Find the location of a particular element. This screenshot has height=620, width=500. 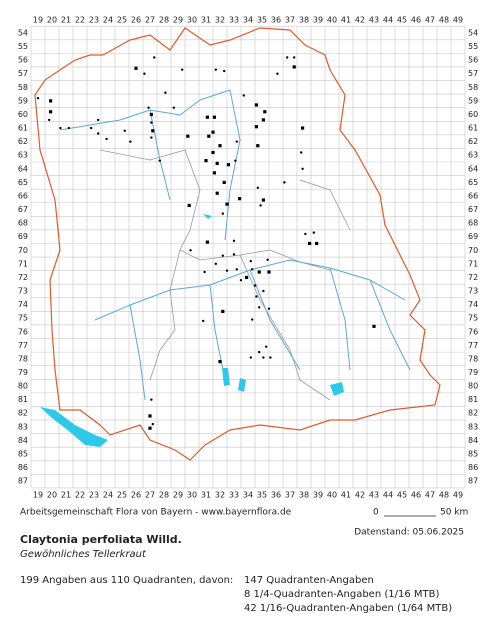

column-label: 29 is located at coordinates (178, 494).